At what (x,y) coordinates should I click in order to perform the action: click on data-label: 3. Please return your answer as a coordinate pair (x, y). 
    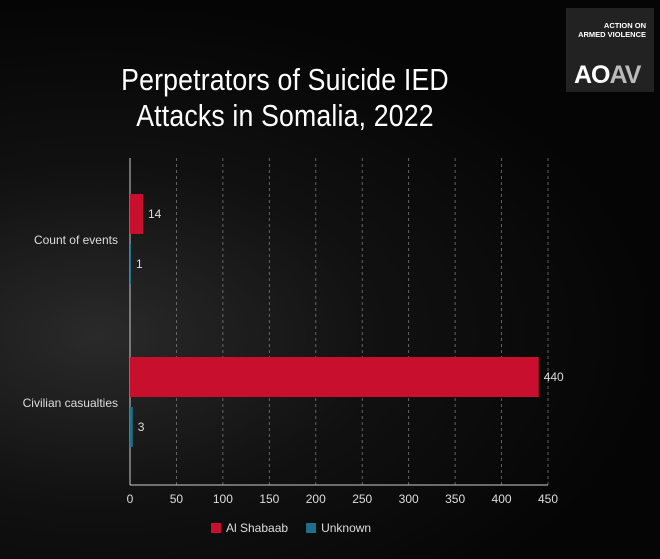
    Looking at the image, I should click on (141, 427).